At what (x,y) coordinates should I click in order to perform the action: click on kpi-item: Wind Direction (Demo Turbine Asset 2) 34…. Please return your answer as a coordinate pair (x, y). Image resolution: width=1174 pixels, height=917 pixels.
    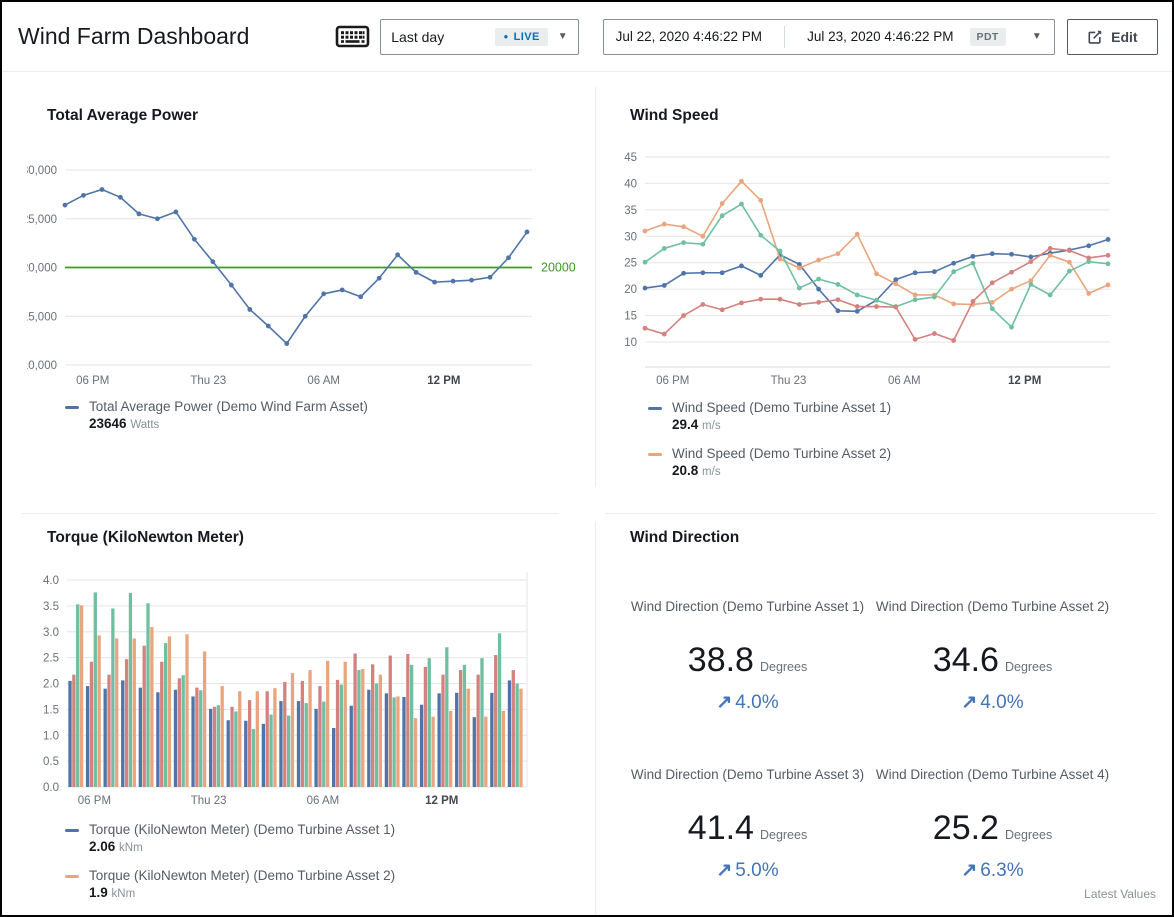
    Looking at the image, I should click on (992, 656).